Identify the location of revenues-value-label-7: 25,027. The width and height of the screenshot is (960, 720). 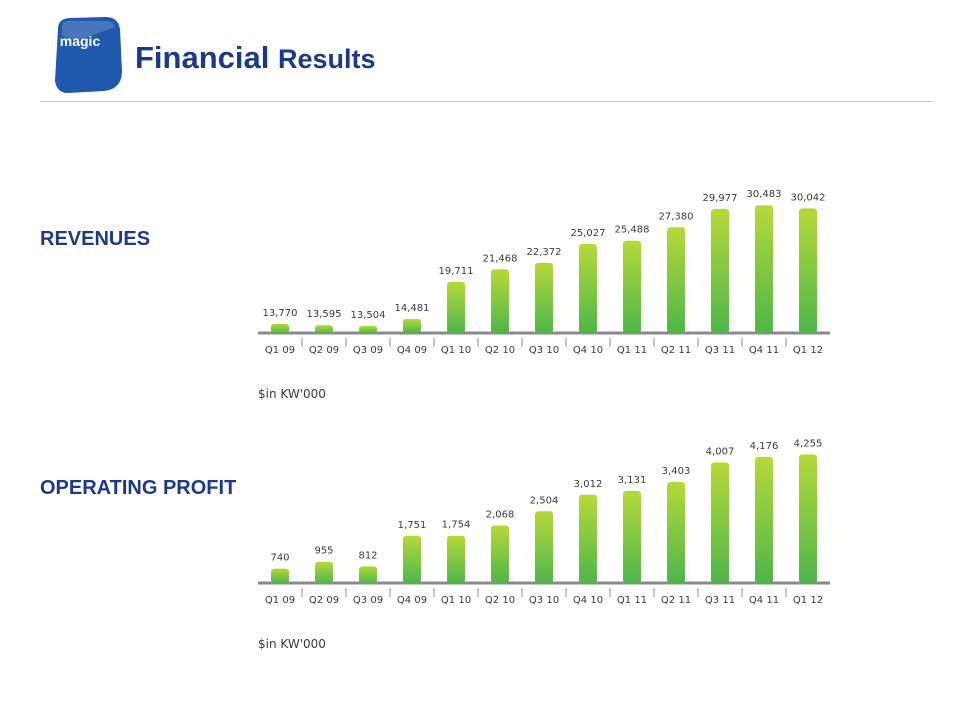
(588, 233).